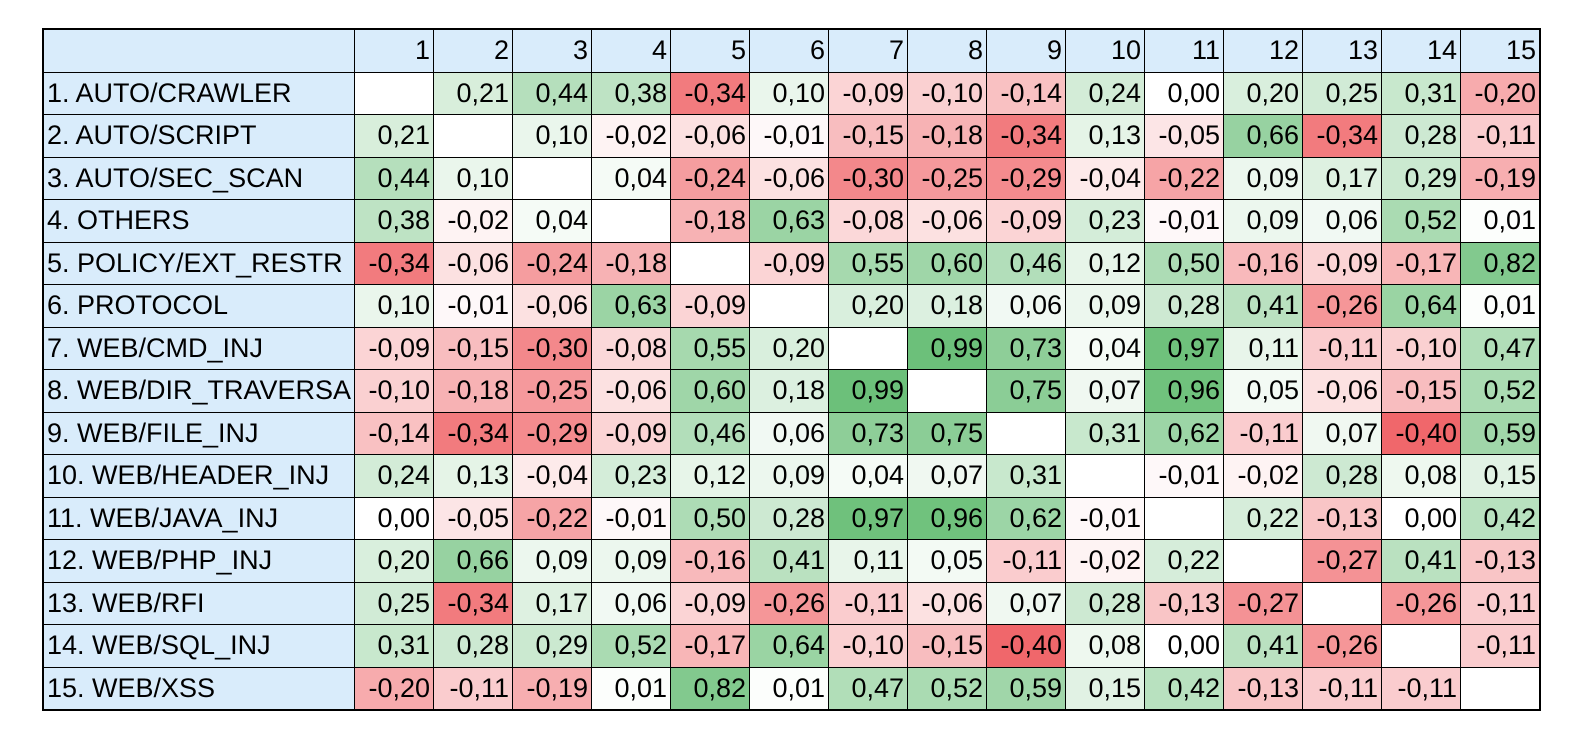 The height and width of the screenshot is (750, 1588). I want to click on correlation-cell: 0,12, so click(710, 476).